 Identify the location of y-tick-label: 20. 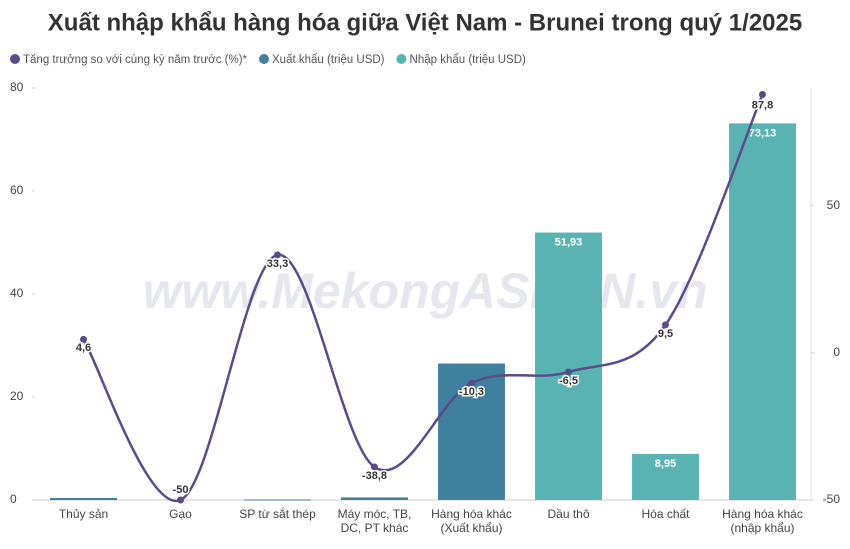
(17, 396).